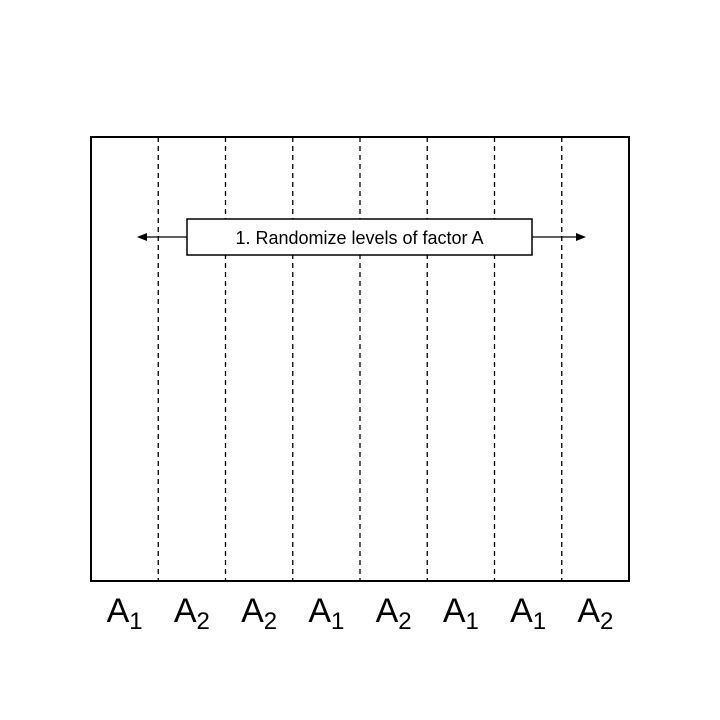  I want to click on instruction-label: 1. Randomize levels of factor A, so click(359, 238).